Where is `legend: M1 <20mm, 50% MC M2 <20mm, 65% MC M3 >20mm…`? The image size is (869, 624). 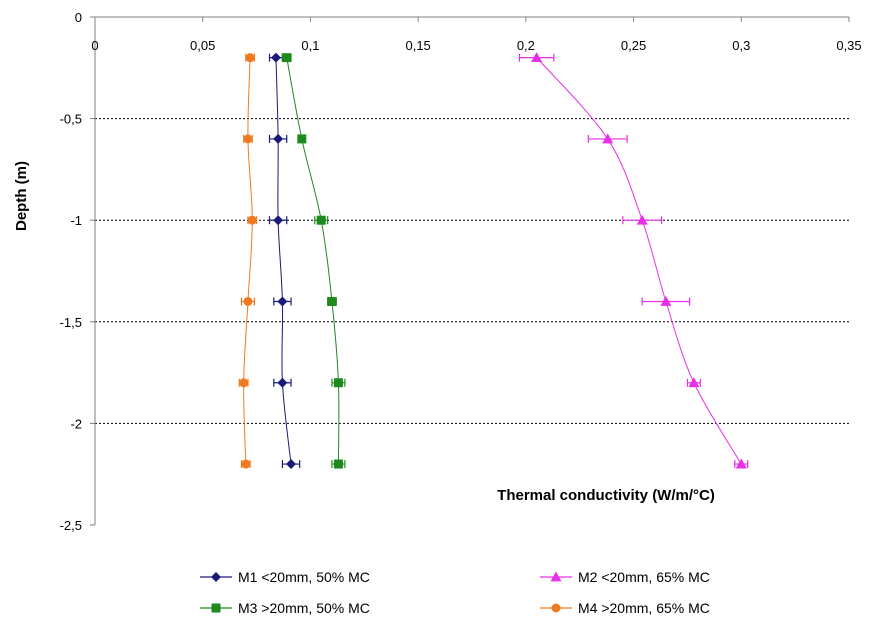
legend: M1 <20mm, 50% MC M2 <20mm, 65% MC M3 >20mm… is located at coordinates (455, 592).